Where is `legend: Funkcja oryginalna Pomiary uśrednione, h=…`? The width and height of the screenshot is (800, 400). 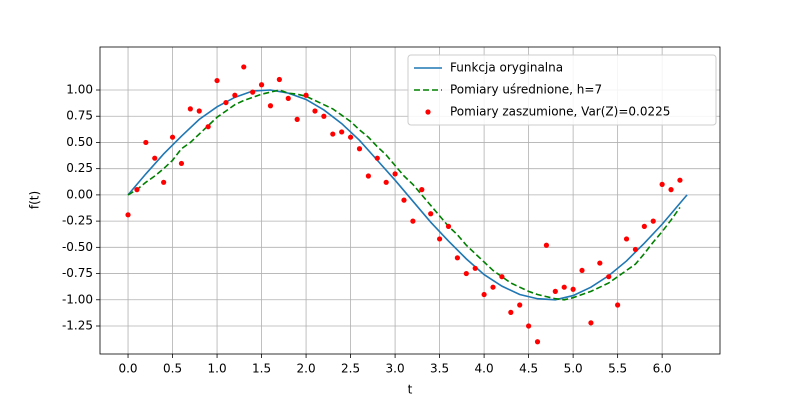 legend: Funkcja oryginalna Pomiary uśrednione, h=… is located at coordinates (562, 90).